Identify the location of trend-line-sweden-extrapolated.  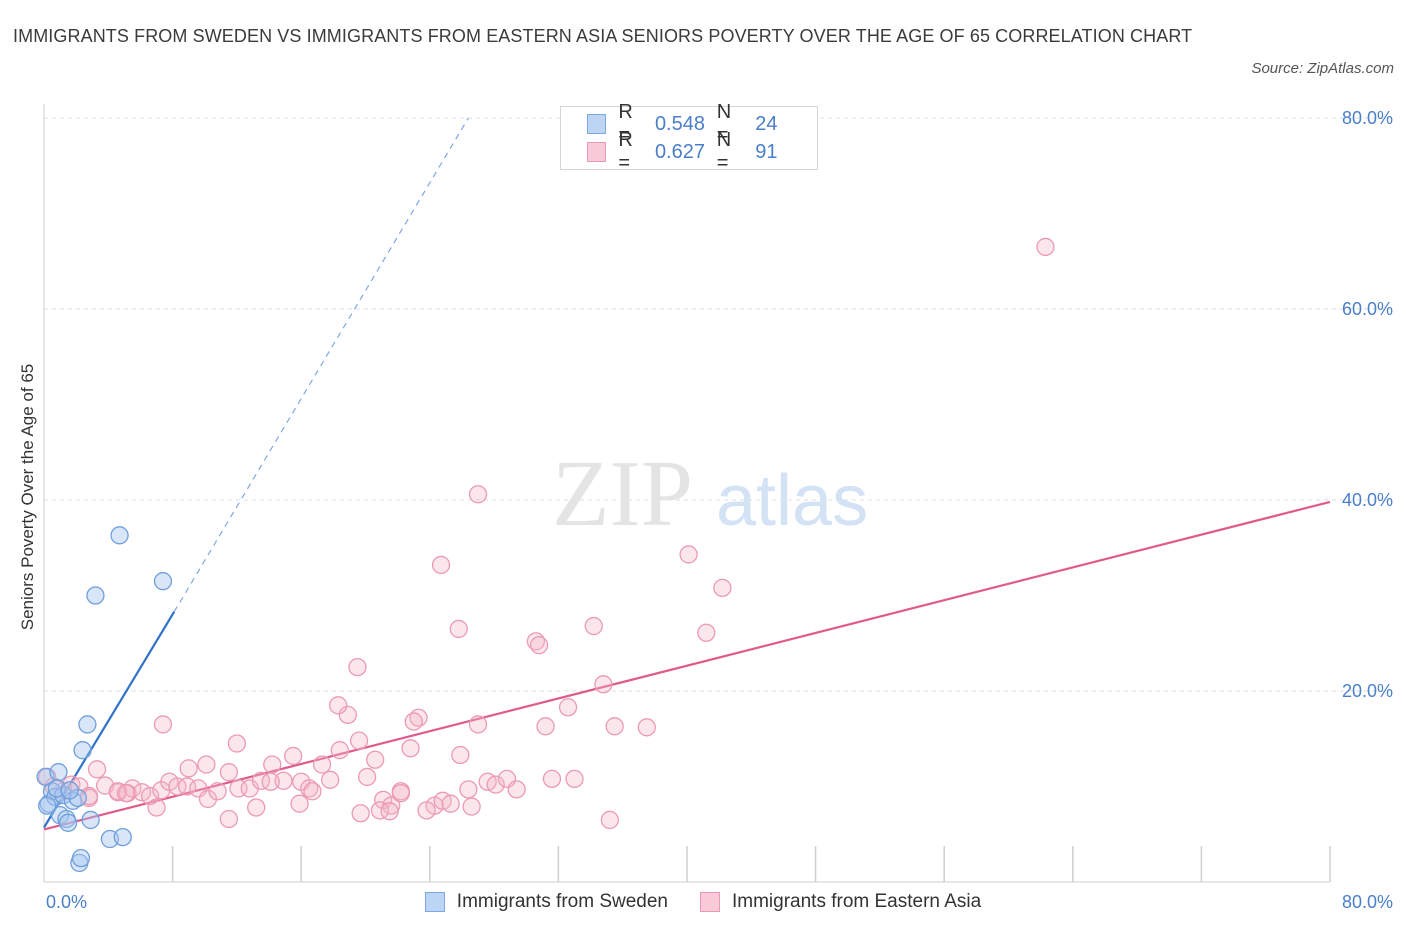
(321, 365).